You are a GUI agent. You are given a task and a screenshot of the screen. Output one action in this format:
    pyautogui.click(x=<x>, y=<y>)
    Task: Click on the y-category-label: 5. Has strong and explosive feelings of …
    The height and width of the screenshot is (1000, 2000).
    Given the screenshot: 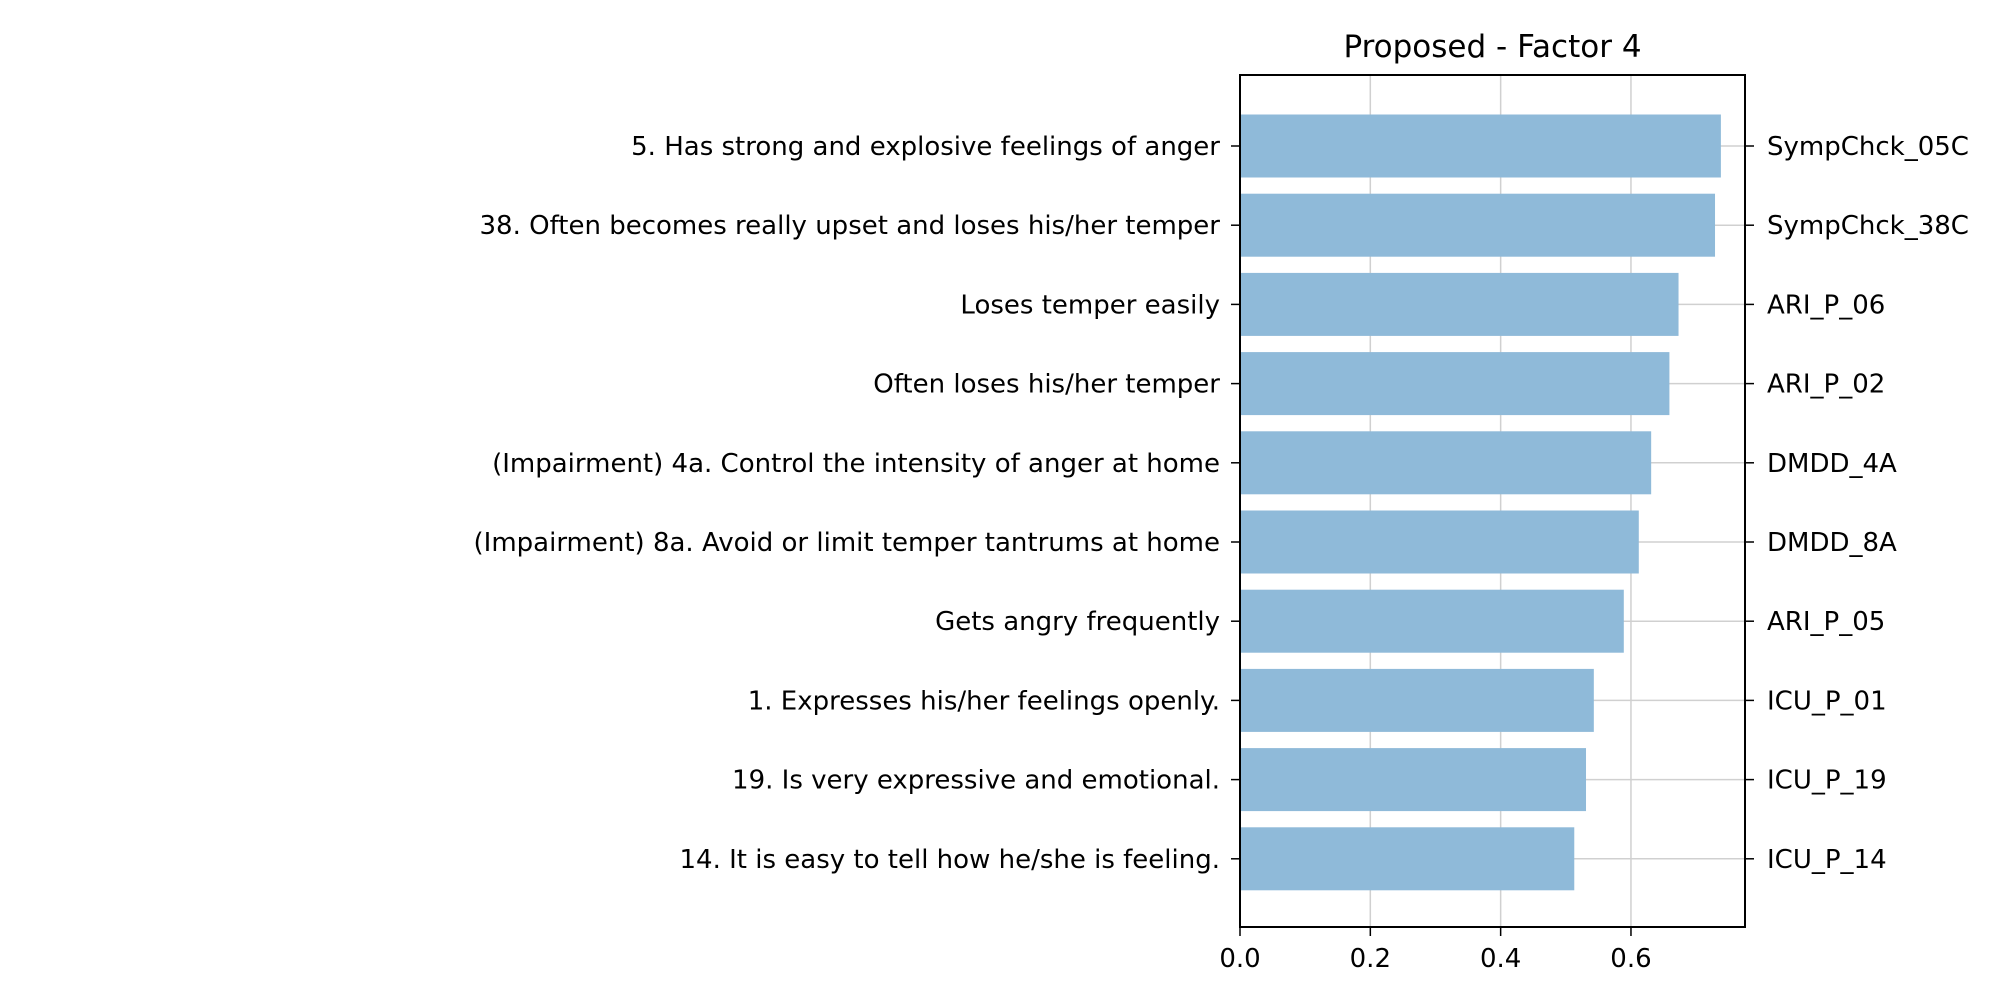 What is the action you would take?
    pyautogui.click(x=925, y=147)
    